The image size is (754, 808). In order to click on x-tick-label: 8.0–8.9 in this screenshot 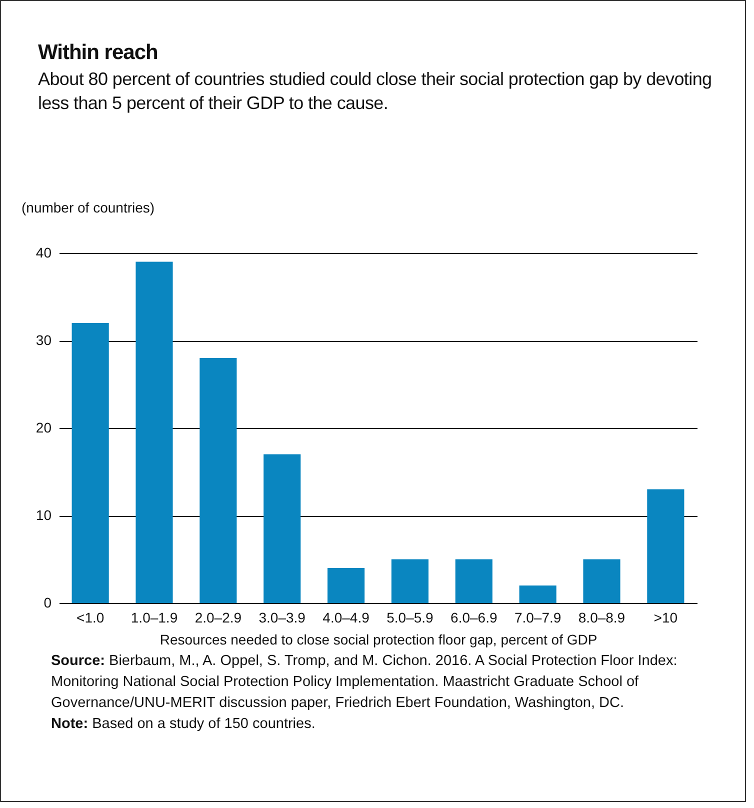, I will do `click(602, 618)`.